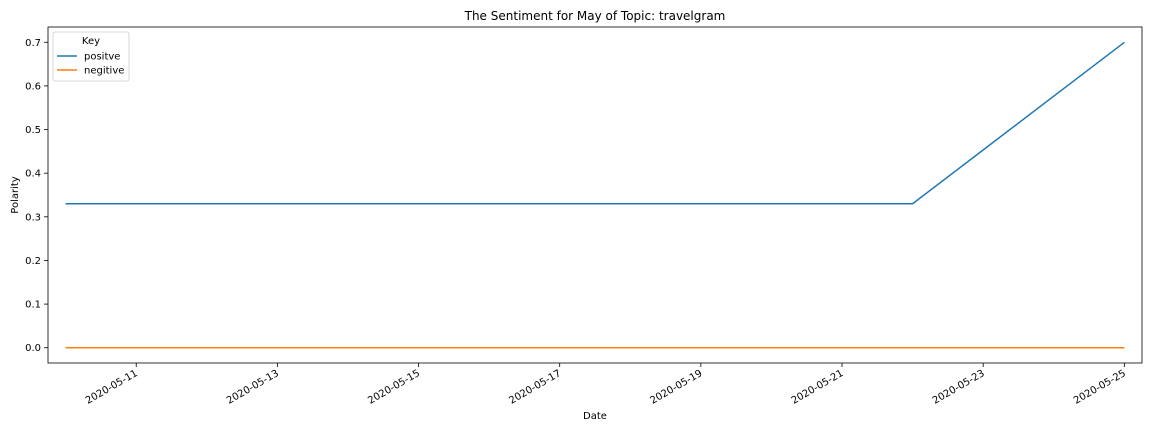 Image resolution: width=1152 pixels, height=432 pixels. Describe the element at coordinates (818, 387) in the screenshot. I see `x-tick-label: 2020-05-21` at that location.